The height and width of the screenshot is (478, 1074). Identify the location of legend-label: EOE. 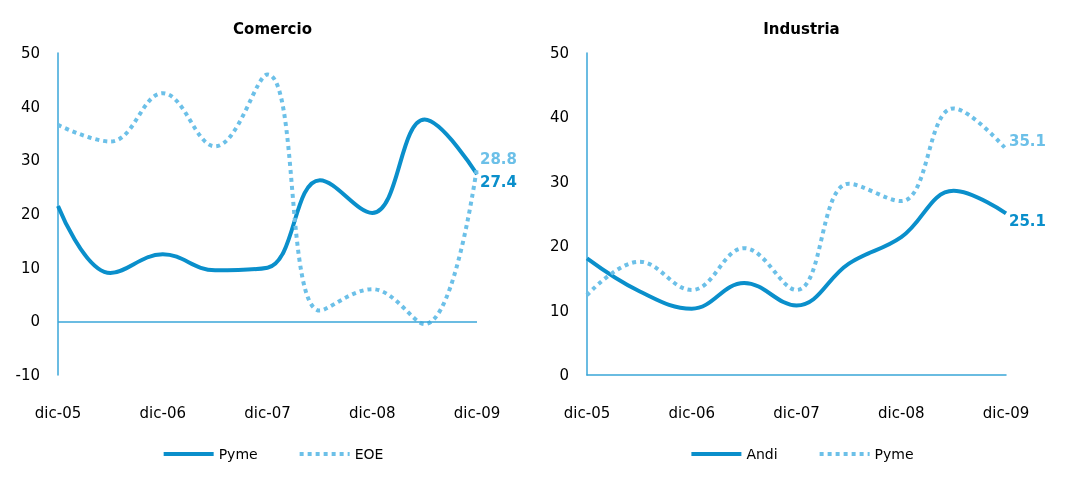
(369, 454).